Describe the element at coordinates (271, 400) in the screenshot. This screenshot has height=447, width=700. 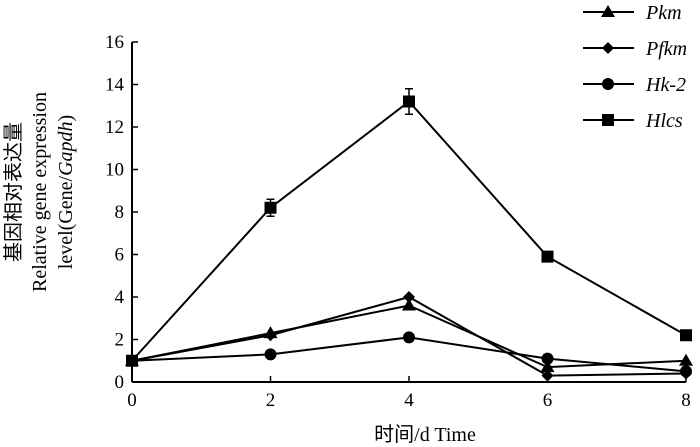
I see `x-tick-label: 2` at that location.